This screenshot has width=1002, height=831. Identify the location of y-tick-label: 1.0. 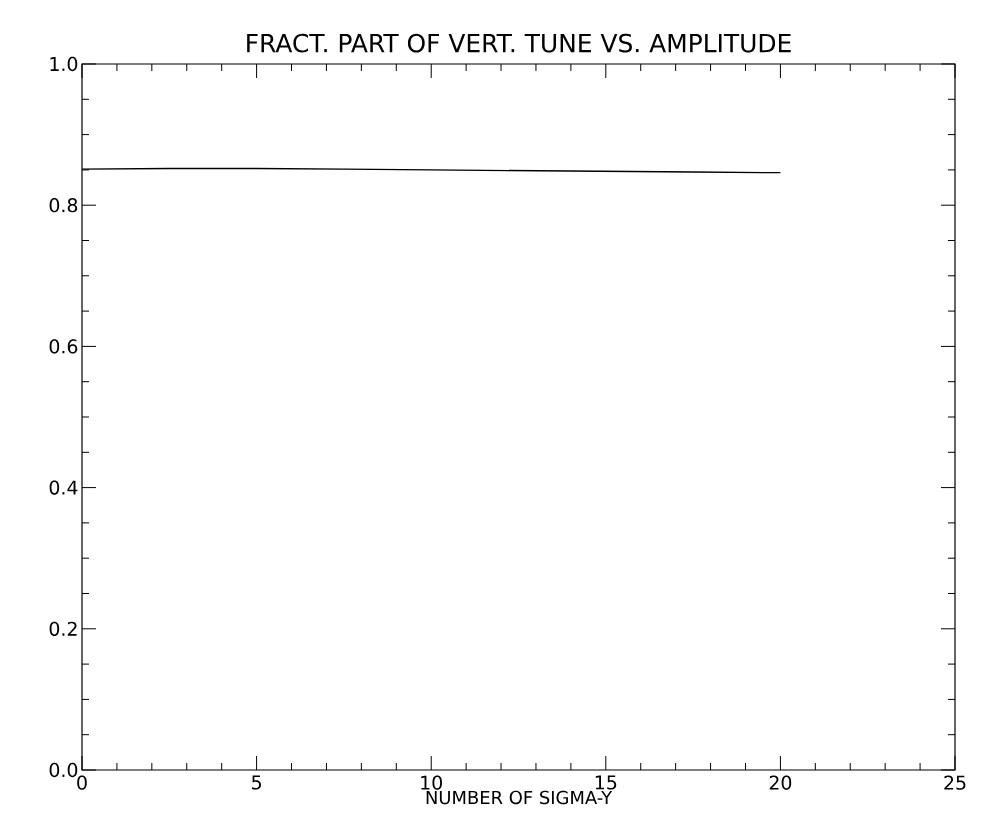
(64, 64).